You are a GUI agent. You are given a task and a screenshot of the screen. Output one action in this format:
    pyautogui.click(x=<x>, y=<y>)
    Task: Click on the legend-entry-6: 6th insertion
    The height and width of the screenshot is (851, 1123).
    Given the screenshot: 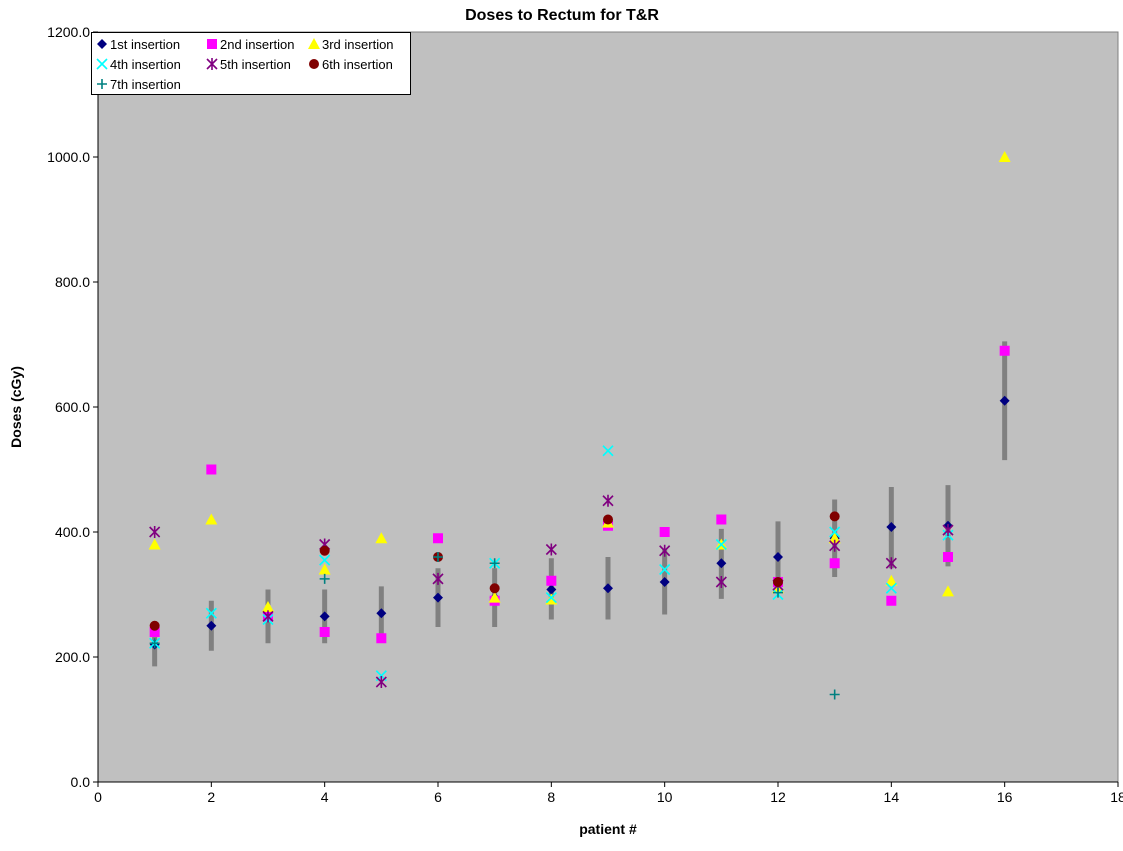 What is the action you would take?
    pyautogui.click(x=350, y=64)
    